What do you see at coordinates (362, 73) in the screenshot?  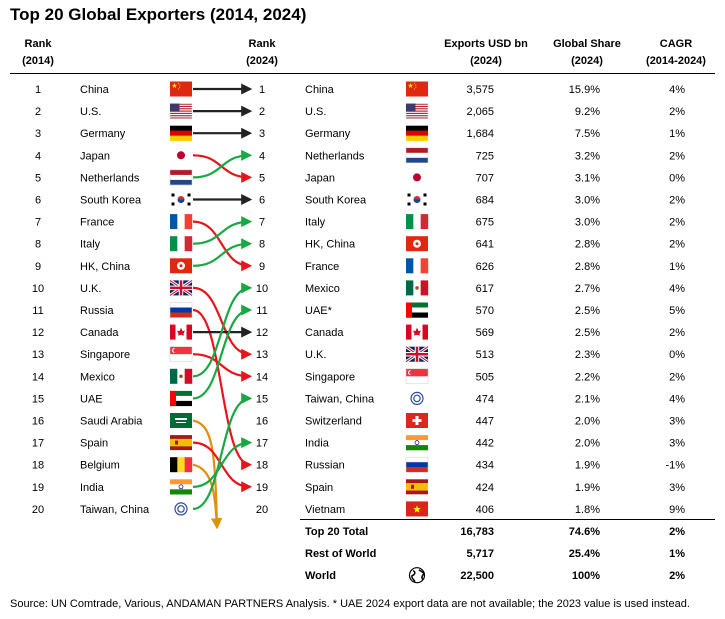 I see `header-rule` at bounding box center [362, 73].